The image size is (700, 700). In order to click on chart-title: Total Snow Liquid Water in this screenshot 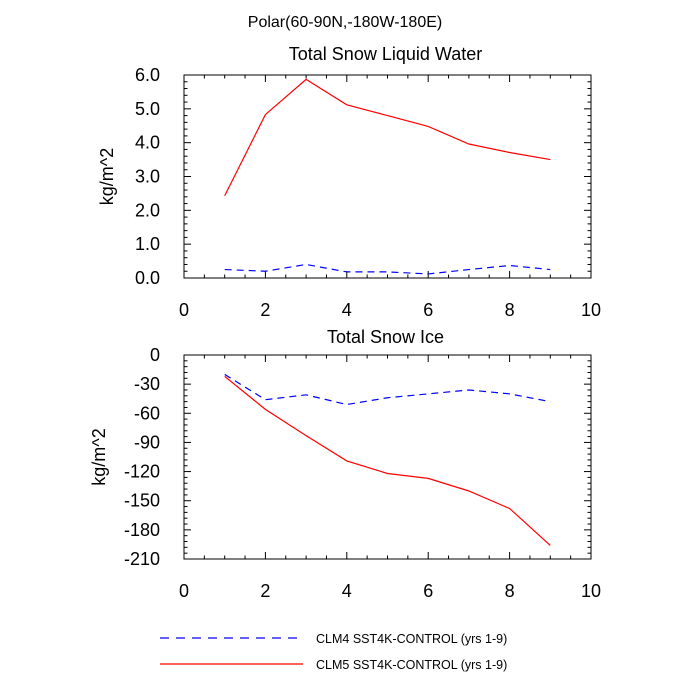, I will do `click(385, 54)`.